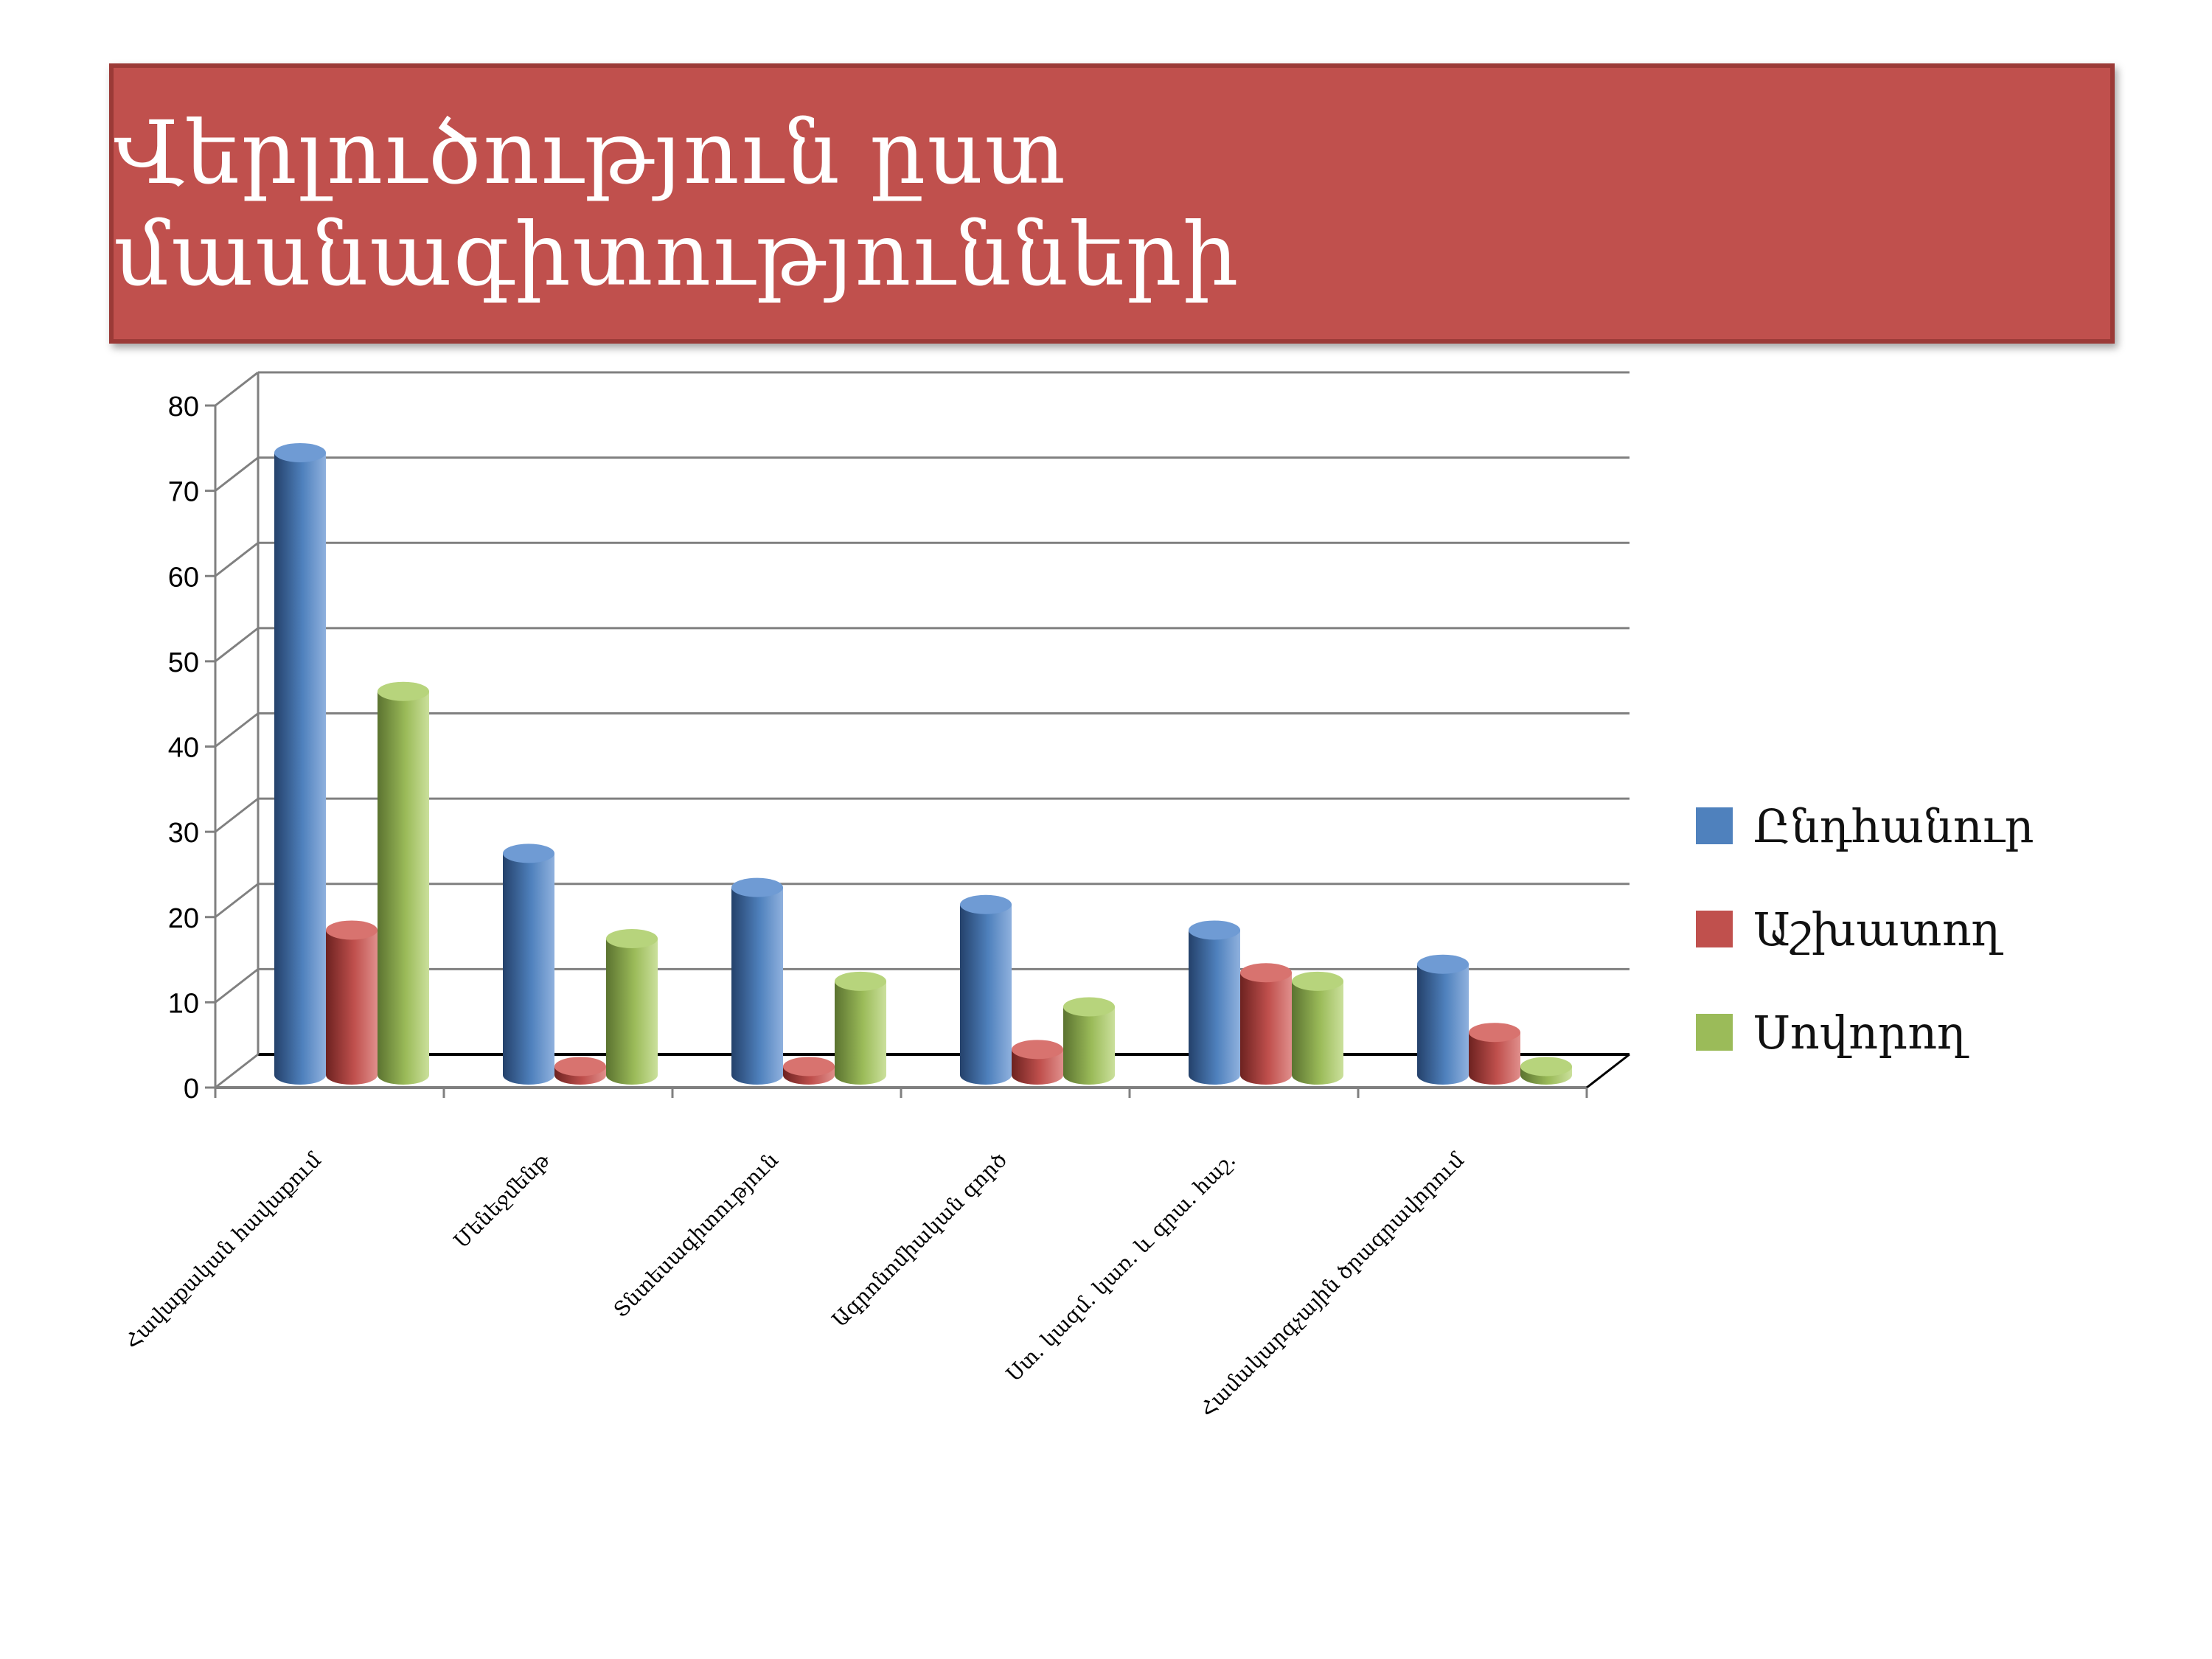  I want to click on y-tick-label: 30, so click(183, 833).